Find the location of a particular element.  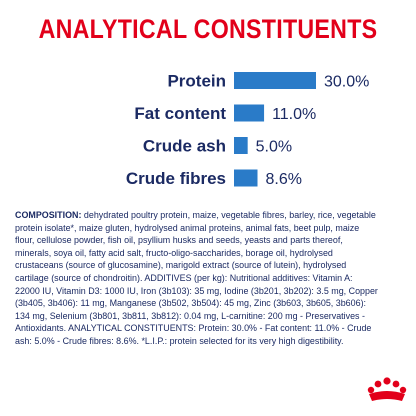

value-label: 5.0% is located at coordinates (274, 147).